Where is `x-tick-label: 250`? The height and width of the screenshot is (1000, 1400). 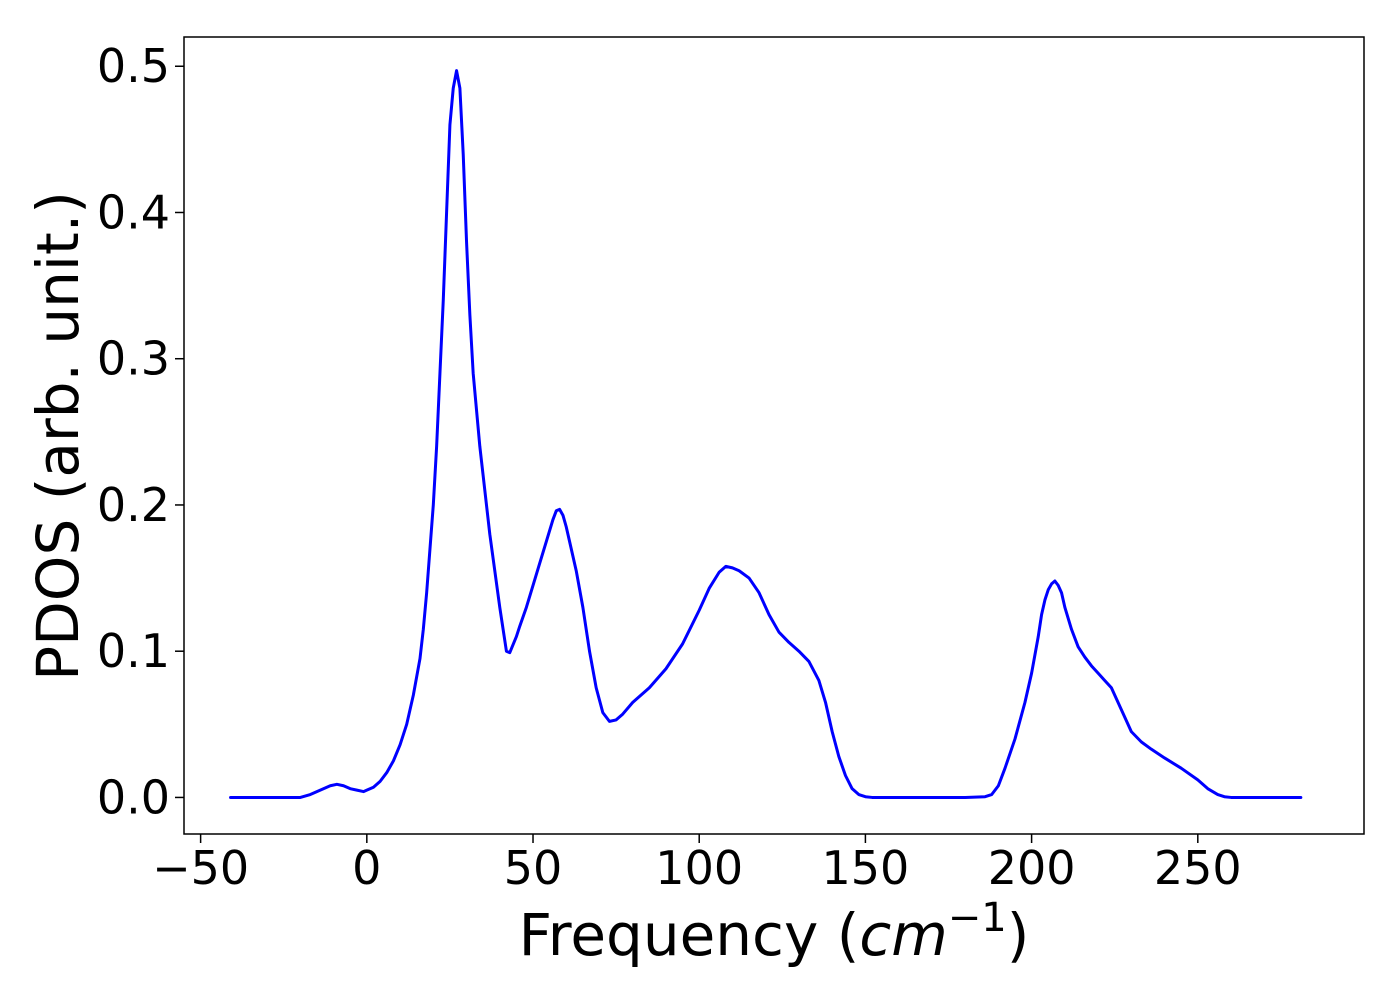 x-tick-label: 250 is located at coordinates (1198, 868).